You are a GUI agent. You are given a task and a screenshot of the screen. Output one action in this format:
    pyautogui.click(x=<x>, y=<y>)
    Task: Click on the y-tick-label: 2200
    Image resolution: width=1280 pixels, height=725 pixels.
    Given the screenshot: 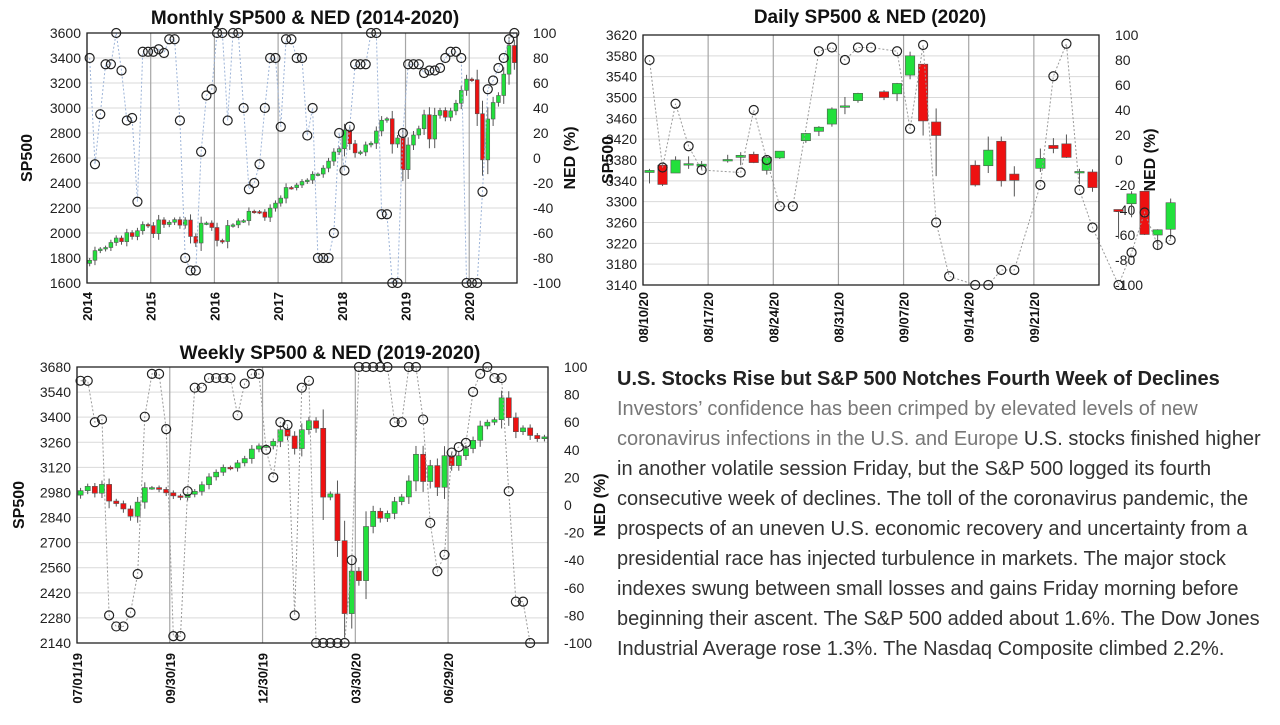 What is the action you would take?
    pyautogui.click(x=65, y=208)
    